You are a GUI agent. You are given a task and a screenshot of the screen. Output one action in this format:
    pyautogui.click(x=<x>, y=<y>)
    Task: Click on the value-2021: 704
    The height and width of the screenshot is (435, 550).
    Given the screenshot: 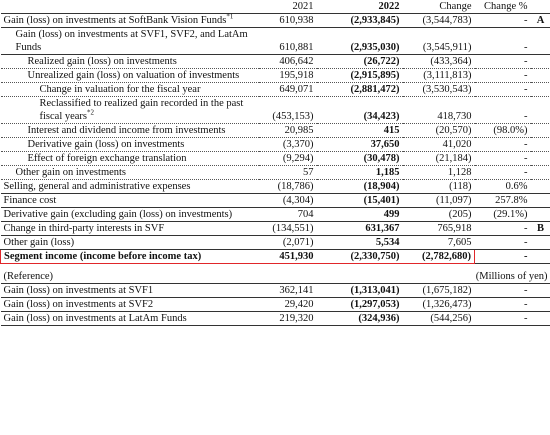 What is the action you would take?
    pyautogui.click(x=287, y=214)
    